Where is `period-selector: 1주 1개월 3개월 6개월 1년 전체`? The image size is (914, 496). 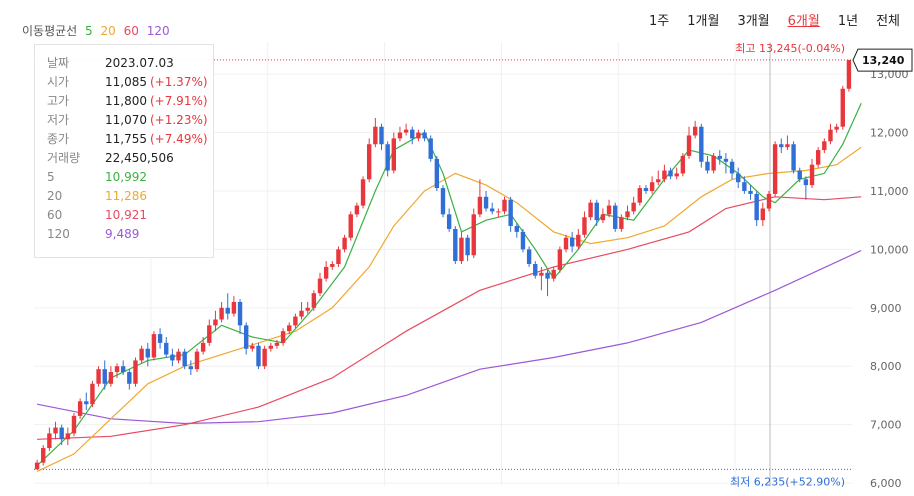
period-selector: 1주 1개월 3개월 6개월 1년 전체 is located at coordinates (765, 19).